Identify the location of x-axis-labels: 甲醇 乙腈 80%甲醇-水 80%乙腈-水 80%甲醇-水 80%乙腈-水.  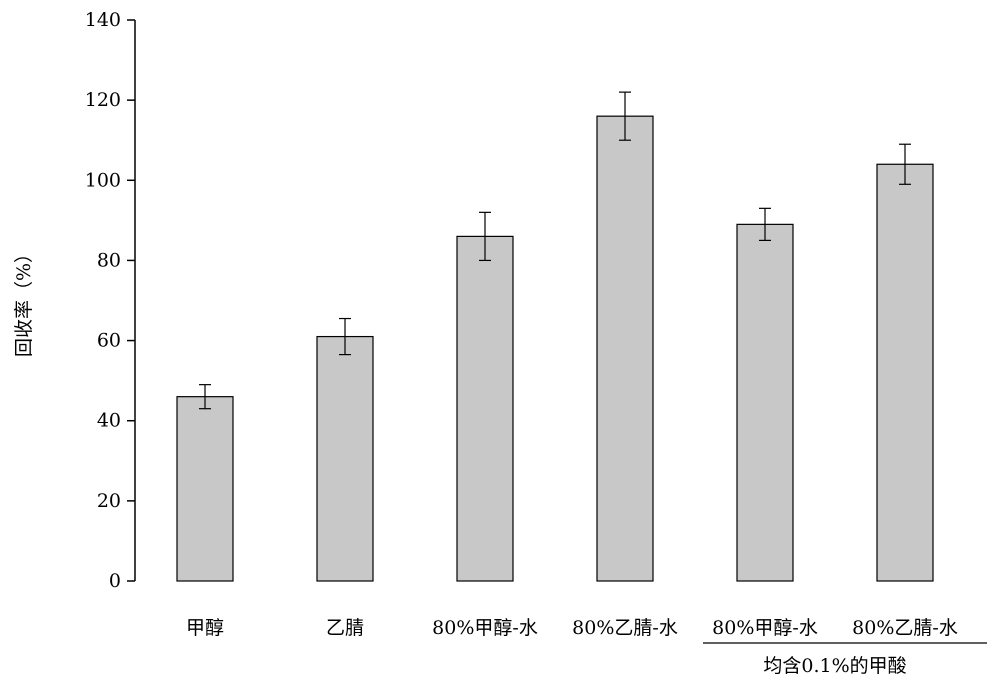
(572, 628).